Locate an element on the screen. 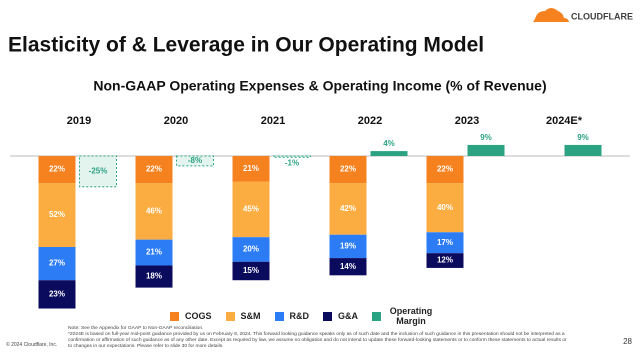  logo-text: CLOUDFLARE is located at coordinates (602, 16).